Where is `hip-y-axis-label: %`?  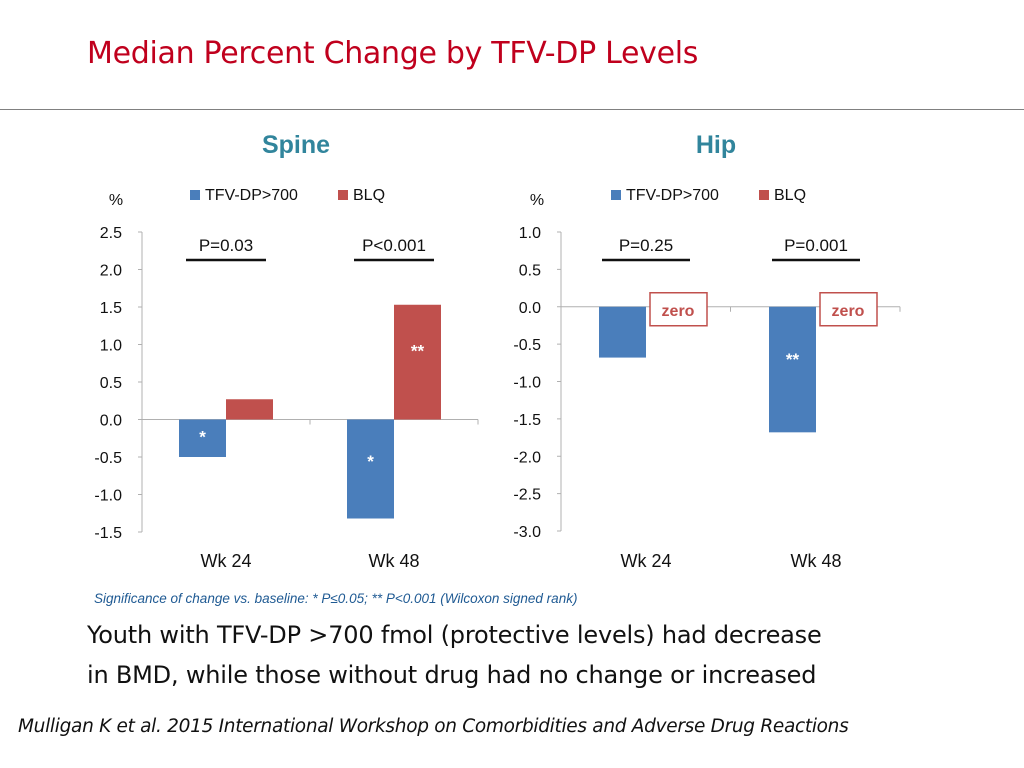
hip-y-axis-label: % is located at coordinates (537, 200).